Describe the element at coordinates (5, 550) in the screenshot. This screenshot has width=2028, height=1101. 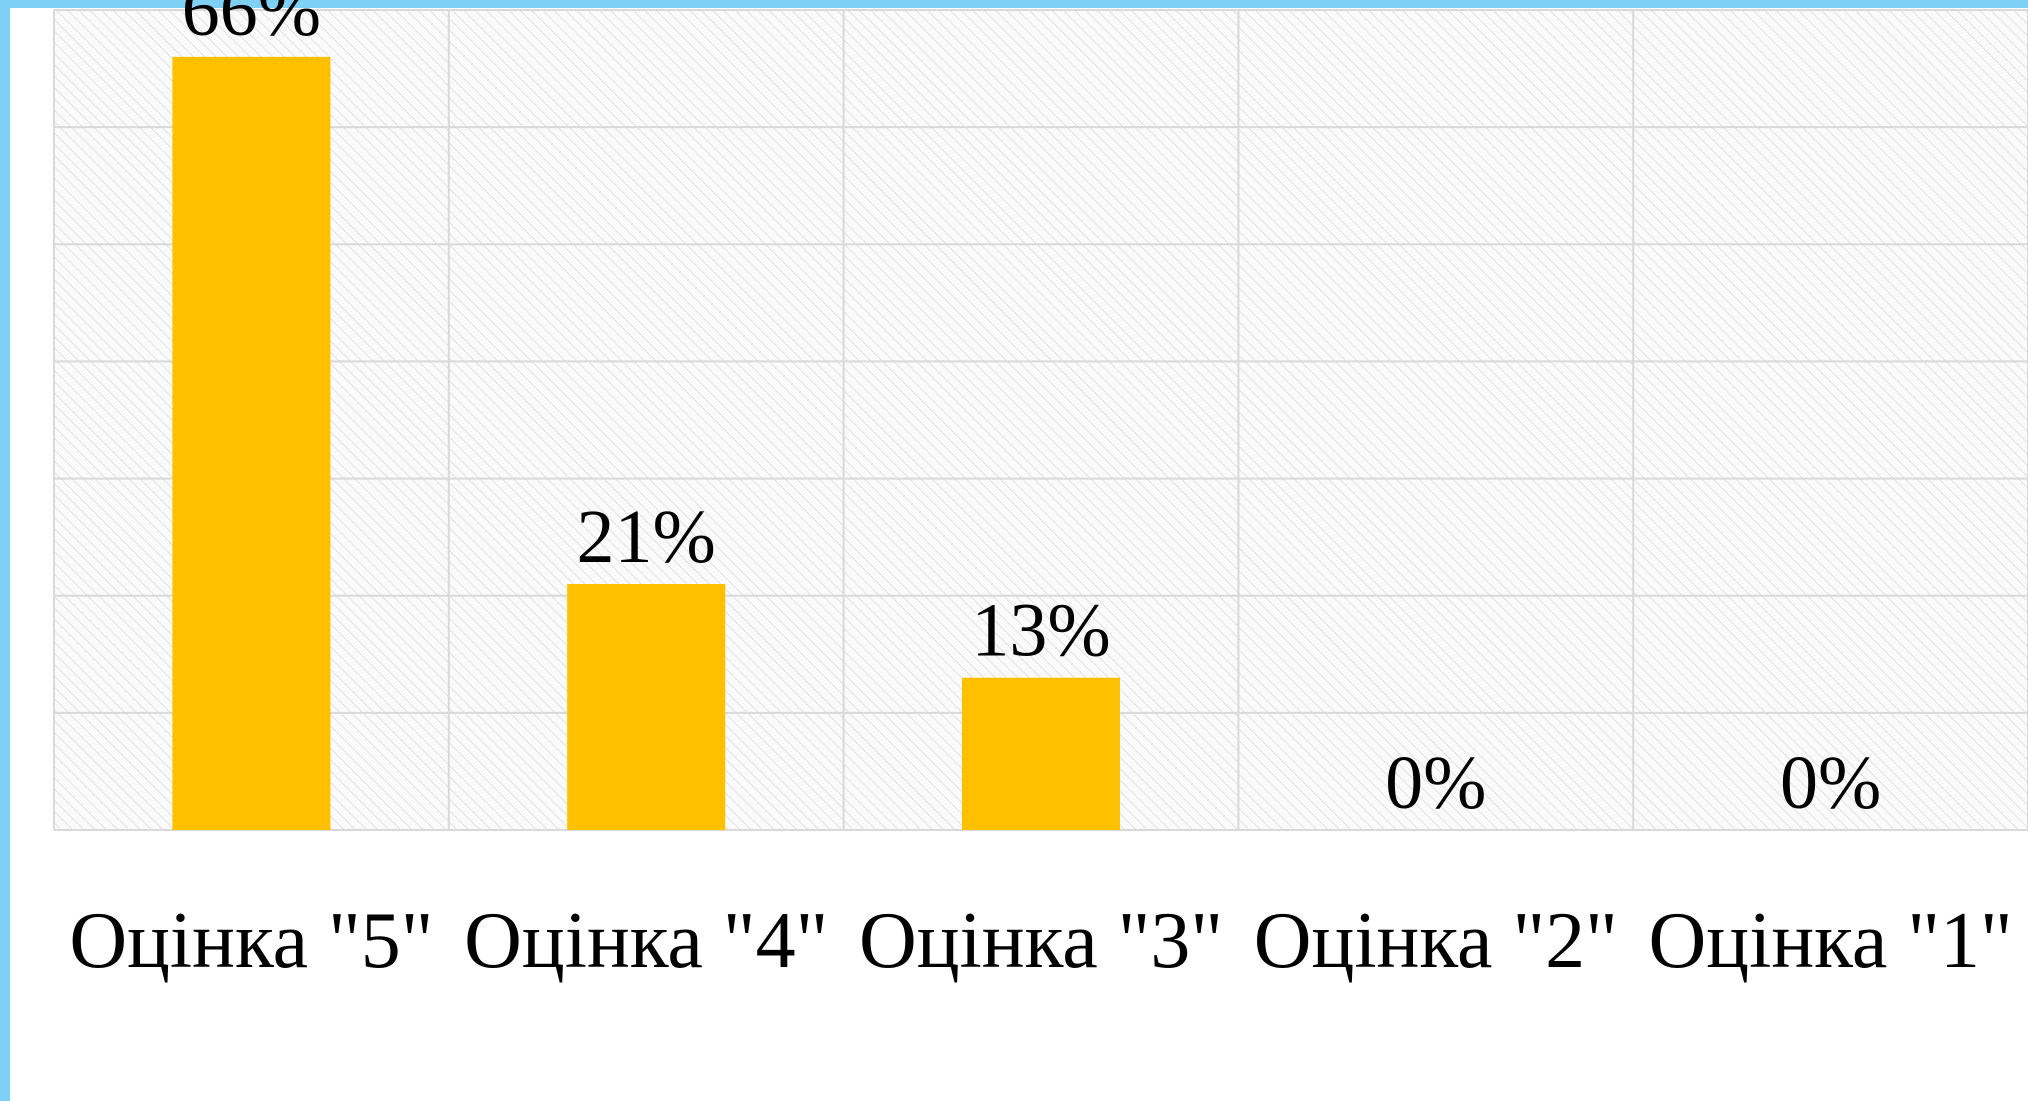
I see `left-border` at that location.